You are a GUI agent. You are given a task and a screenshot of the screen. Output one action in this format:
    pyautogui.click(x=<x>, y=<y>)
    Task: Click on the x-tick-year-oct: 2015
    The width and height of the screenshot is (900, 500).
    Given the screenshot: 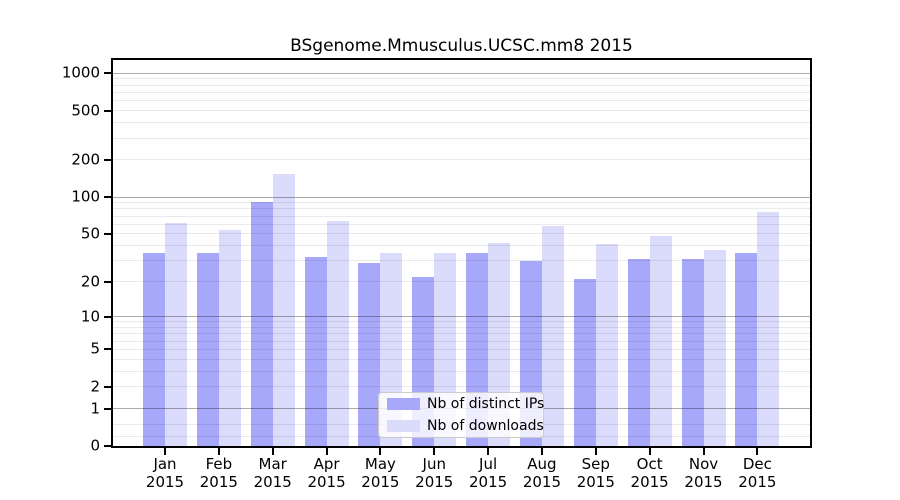 What is the action you would take?
    pyautogui.click(x=649, y=482)
    